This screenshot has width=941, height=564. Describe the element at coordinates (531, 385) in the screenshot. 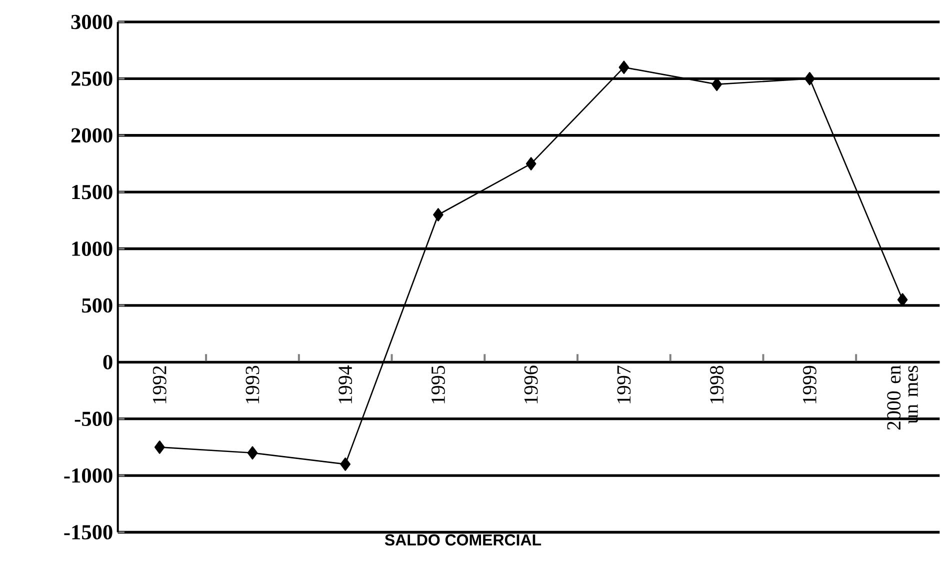

I see `x-tick-label: 1996` at that location.